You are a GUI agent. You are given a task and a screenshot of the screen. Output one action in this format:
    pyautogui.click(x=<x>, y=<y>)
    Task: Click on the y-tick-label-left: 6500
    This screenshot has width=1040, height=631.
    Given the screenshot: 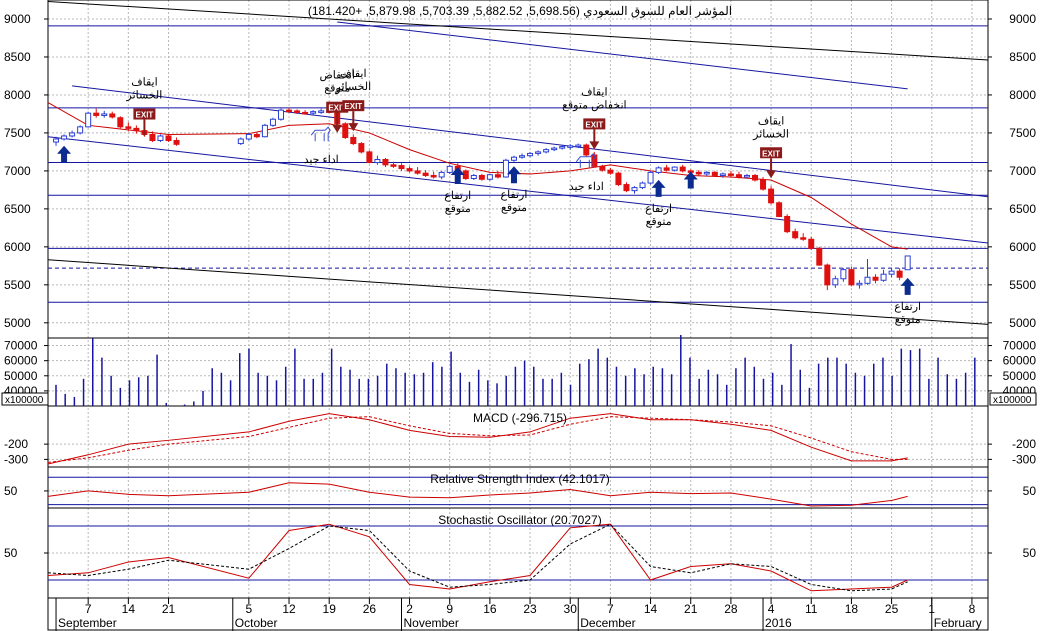 What is the action you would take?
    pyautogui.click(x=17, y=209)
    